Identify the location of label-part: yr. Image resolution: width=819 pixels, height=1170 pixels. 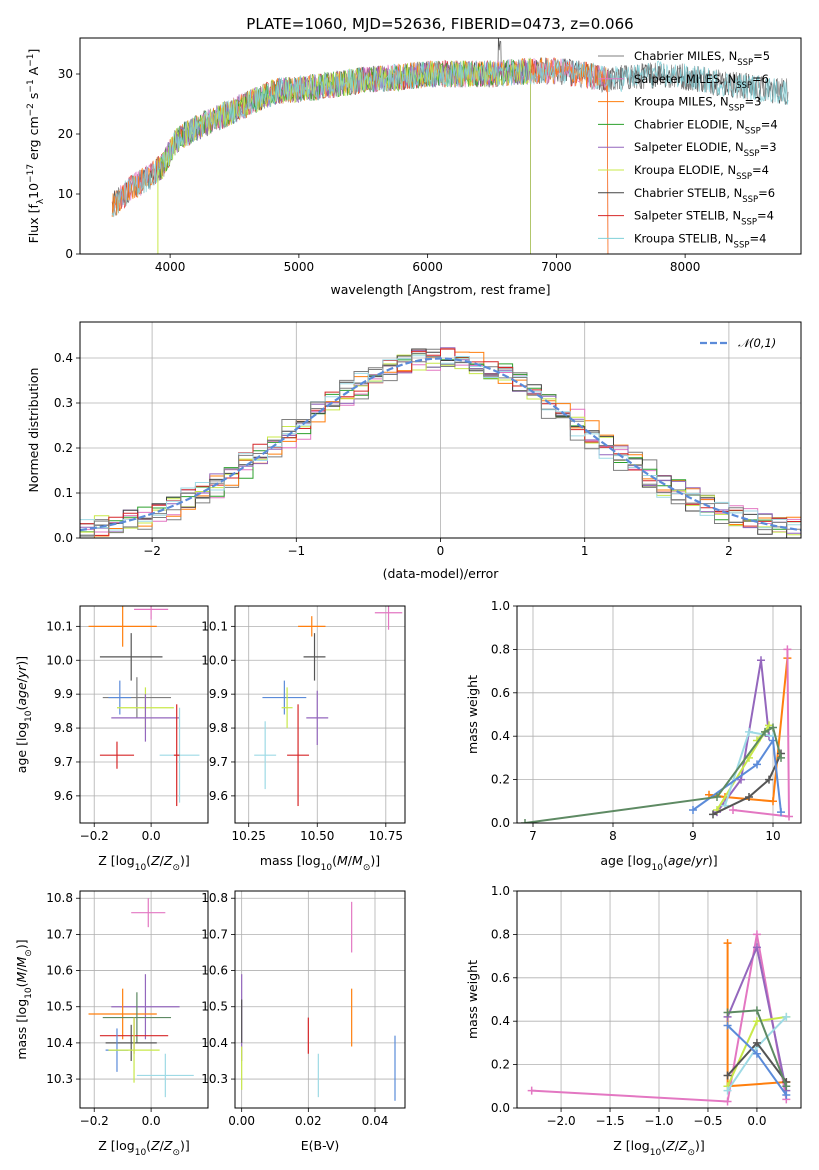
(701, 860).